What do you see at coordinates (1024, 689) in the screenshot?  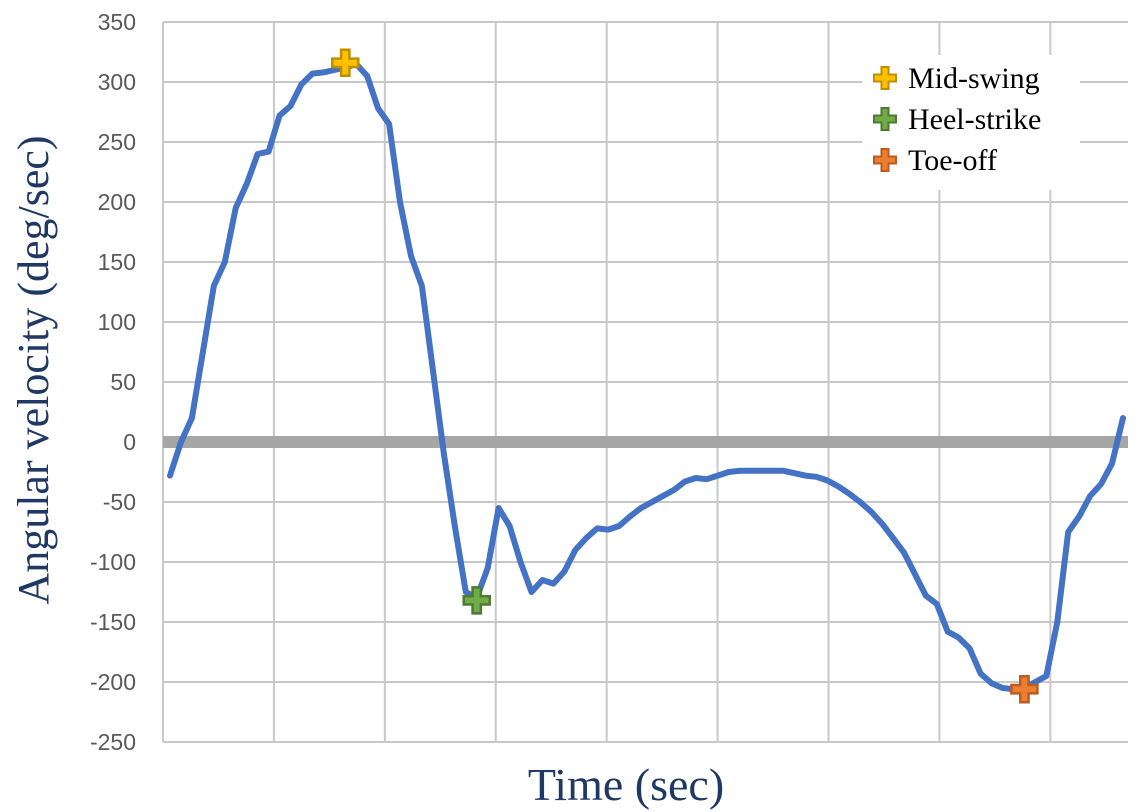 I see `marker-toe-off` at bounding box center [1024, 689].